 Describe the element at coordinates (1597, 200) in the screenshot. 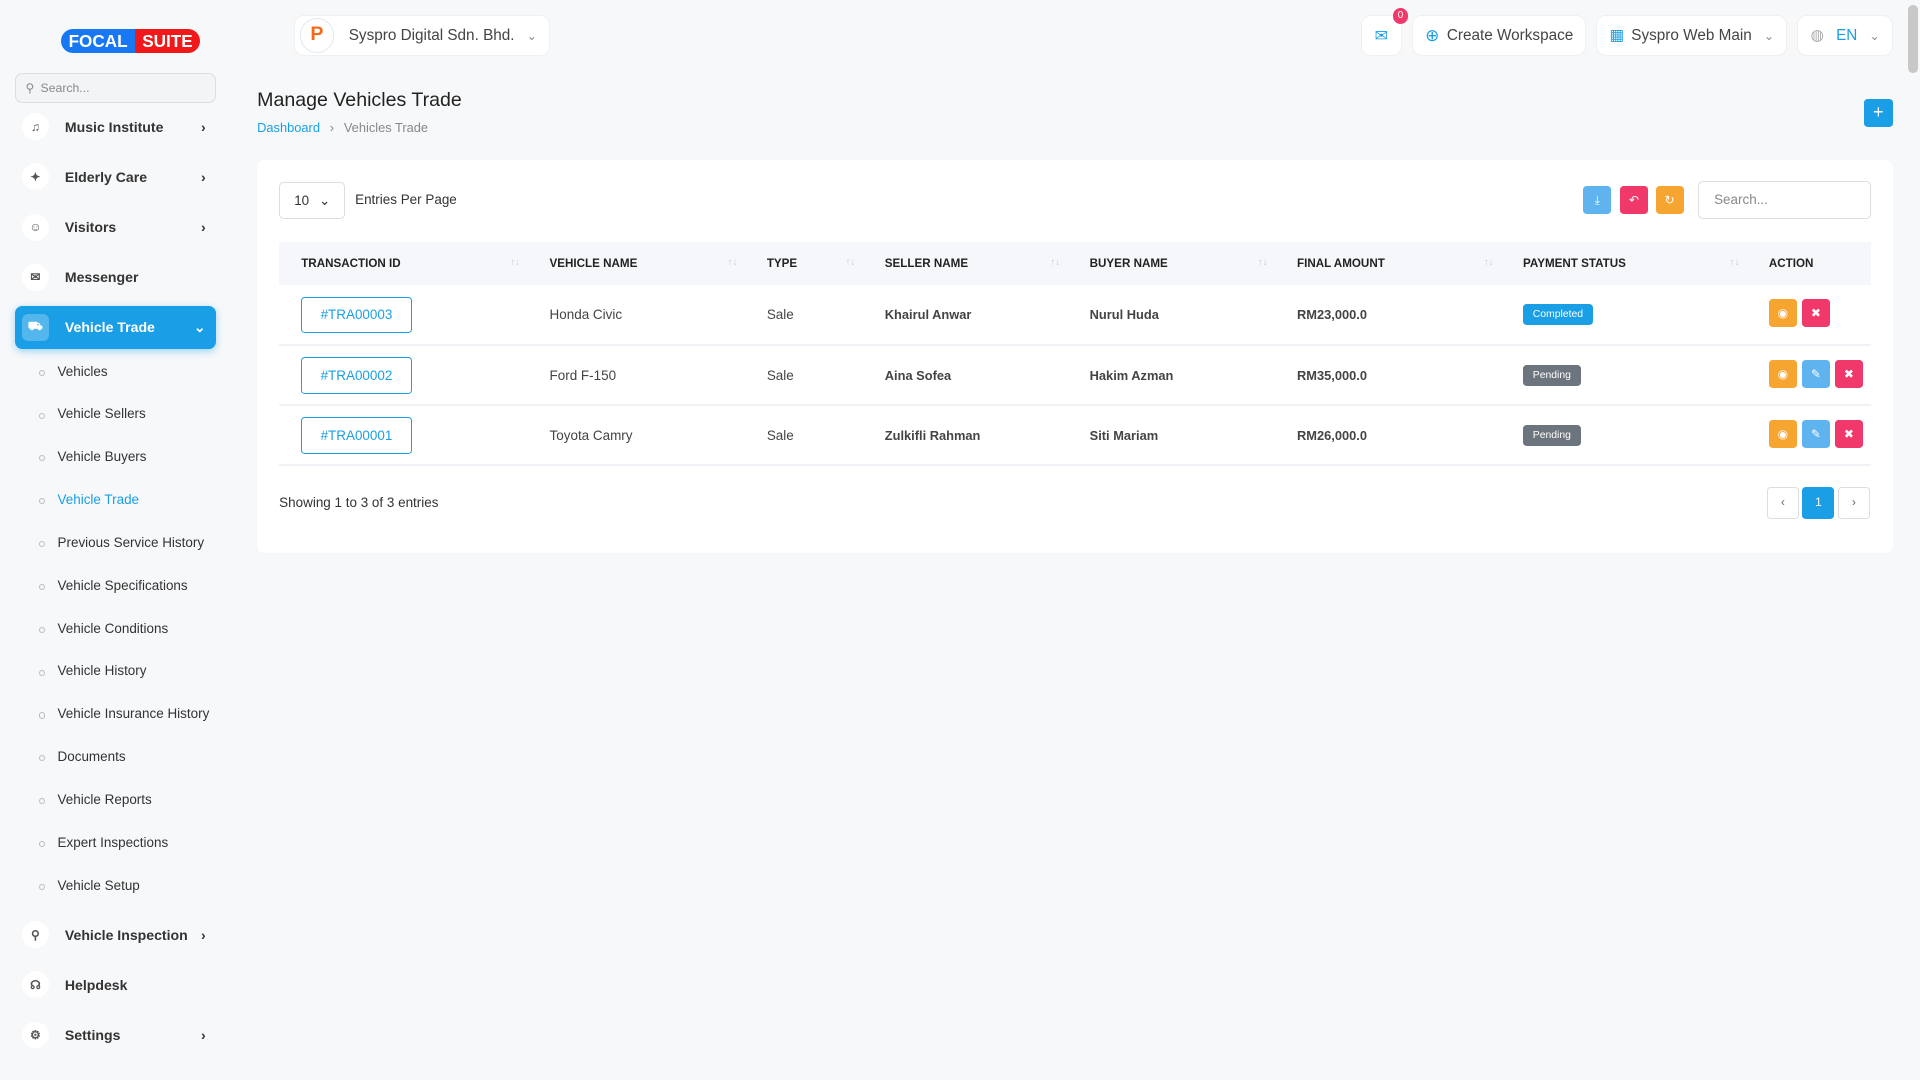

I see `export-button: ⤓` at that location.